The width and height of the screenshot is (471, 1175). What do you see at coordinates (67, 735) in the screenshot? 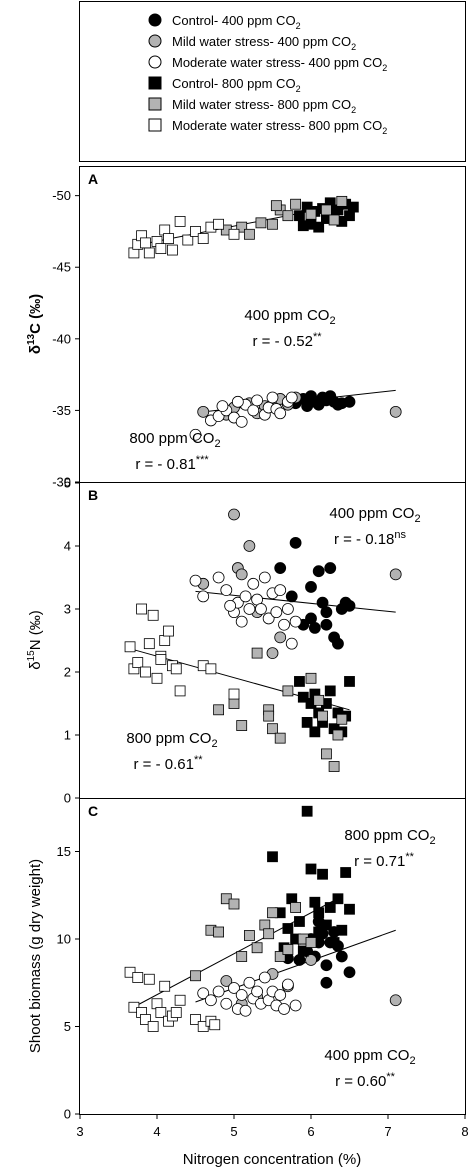
I see `y-tick-label-b: 1` at bounding box center [67, 735].